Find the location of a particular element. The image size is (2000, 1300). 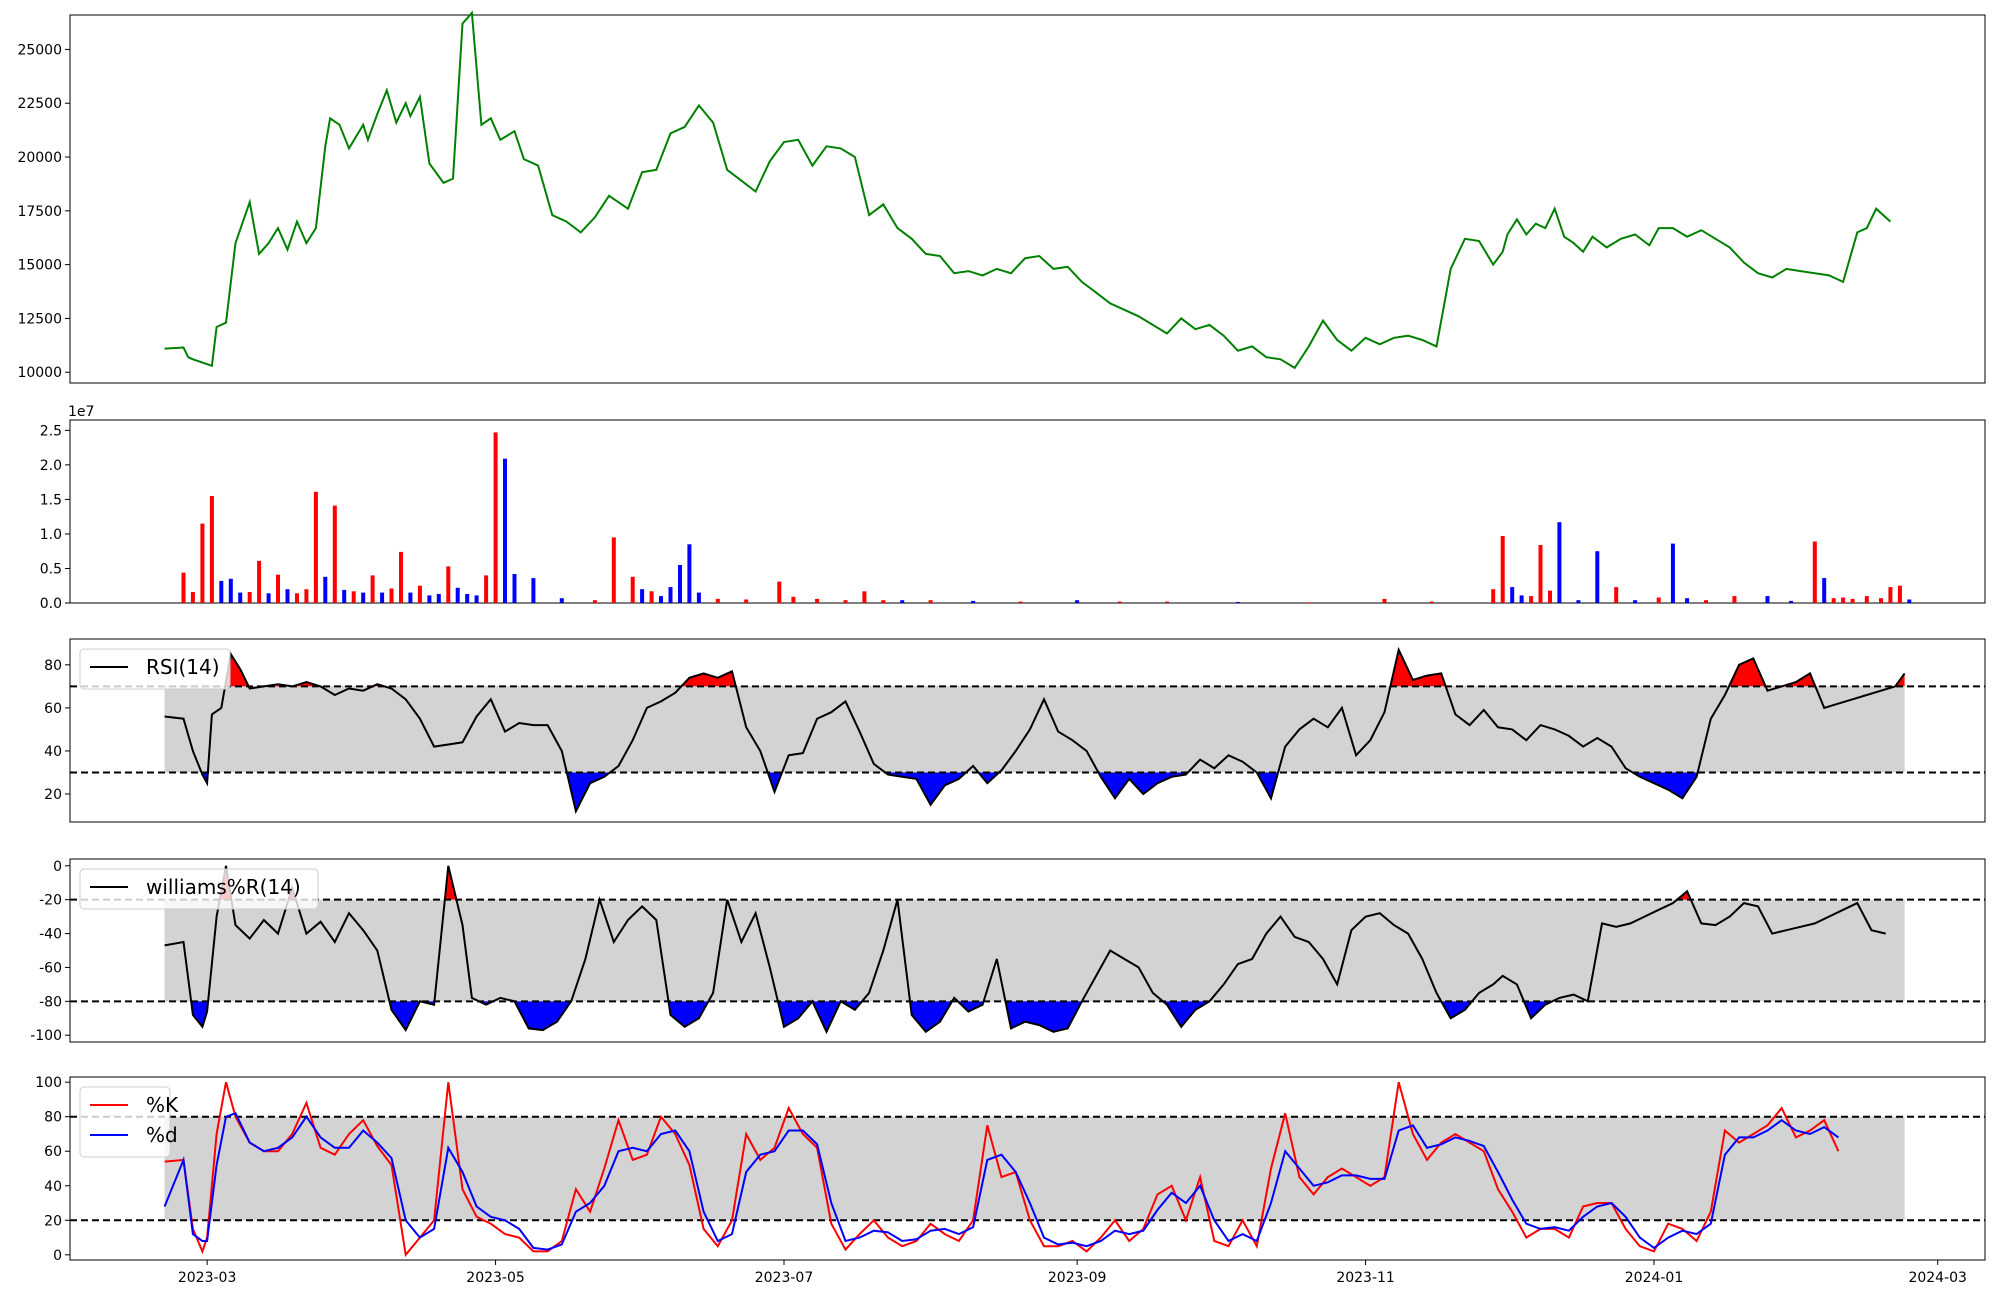

x-tick-label: 2023-03 is located at coordinates (207, 1278).